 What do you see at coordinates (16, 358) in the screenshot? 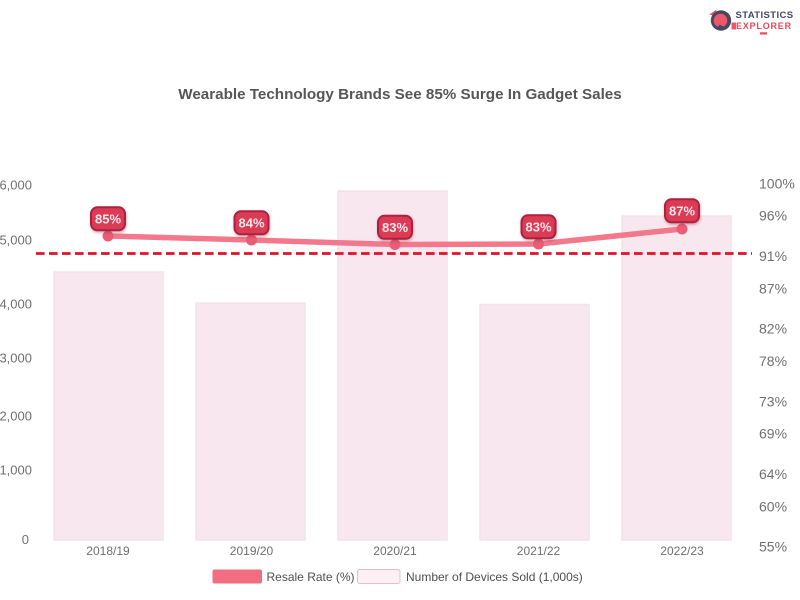
I see `svg-text: 3,000` at bounding box center [16, 358].